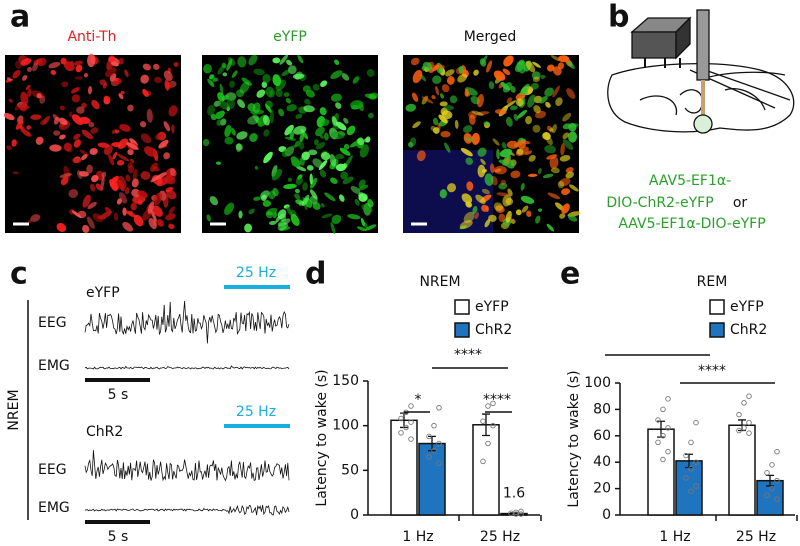 This screenshot has width=800, height=546. Describe the element at coordinates (486, 470) in the screenshot. I see `bar` at that location.